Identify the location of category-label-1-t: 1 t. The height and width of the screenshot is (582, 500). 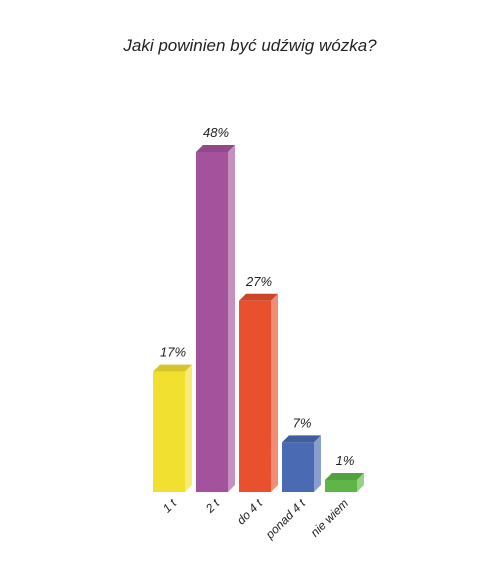
(170, 506).